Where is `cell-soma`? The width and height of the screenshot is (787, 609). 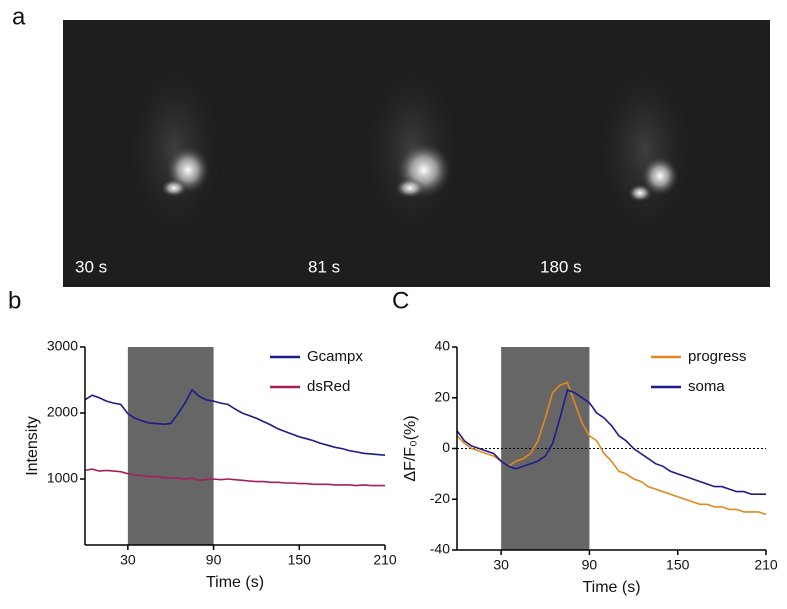 cell-soma is located at coordinates (660, 176).